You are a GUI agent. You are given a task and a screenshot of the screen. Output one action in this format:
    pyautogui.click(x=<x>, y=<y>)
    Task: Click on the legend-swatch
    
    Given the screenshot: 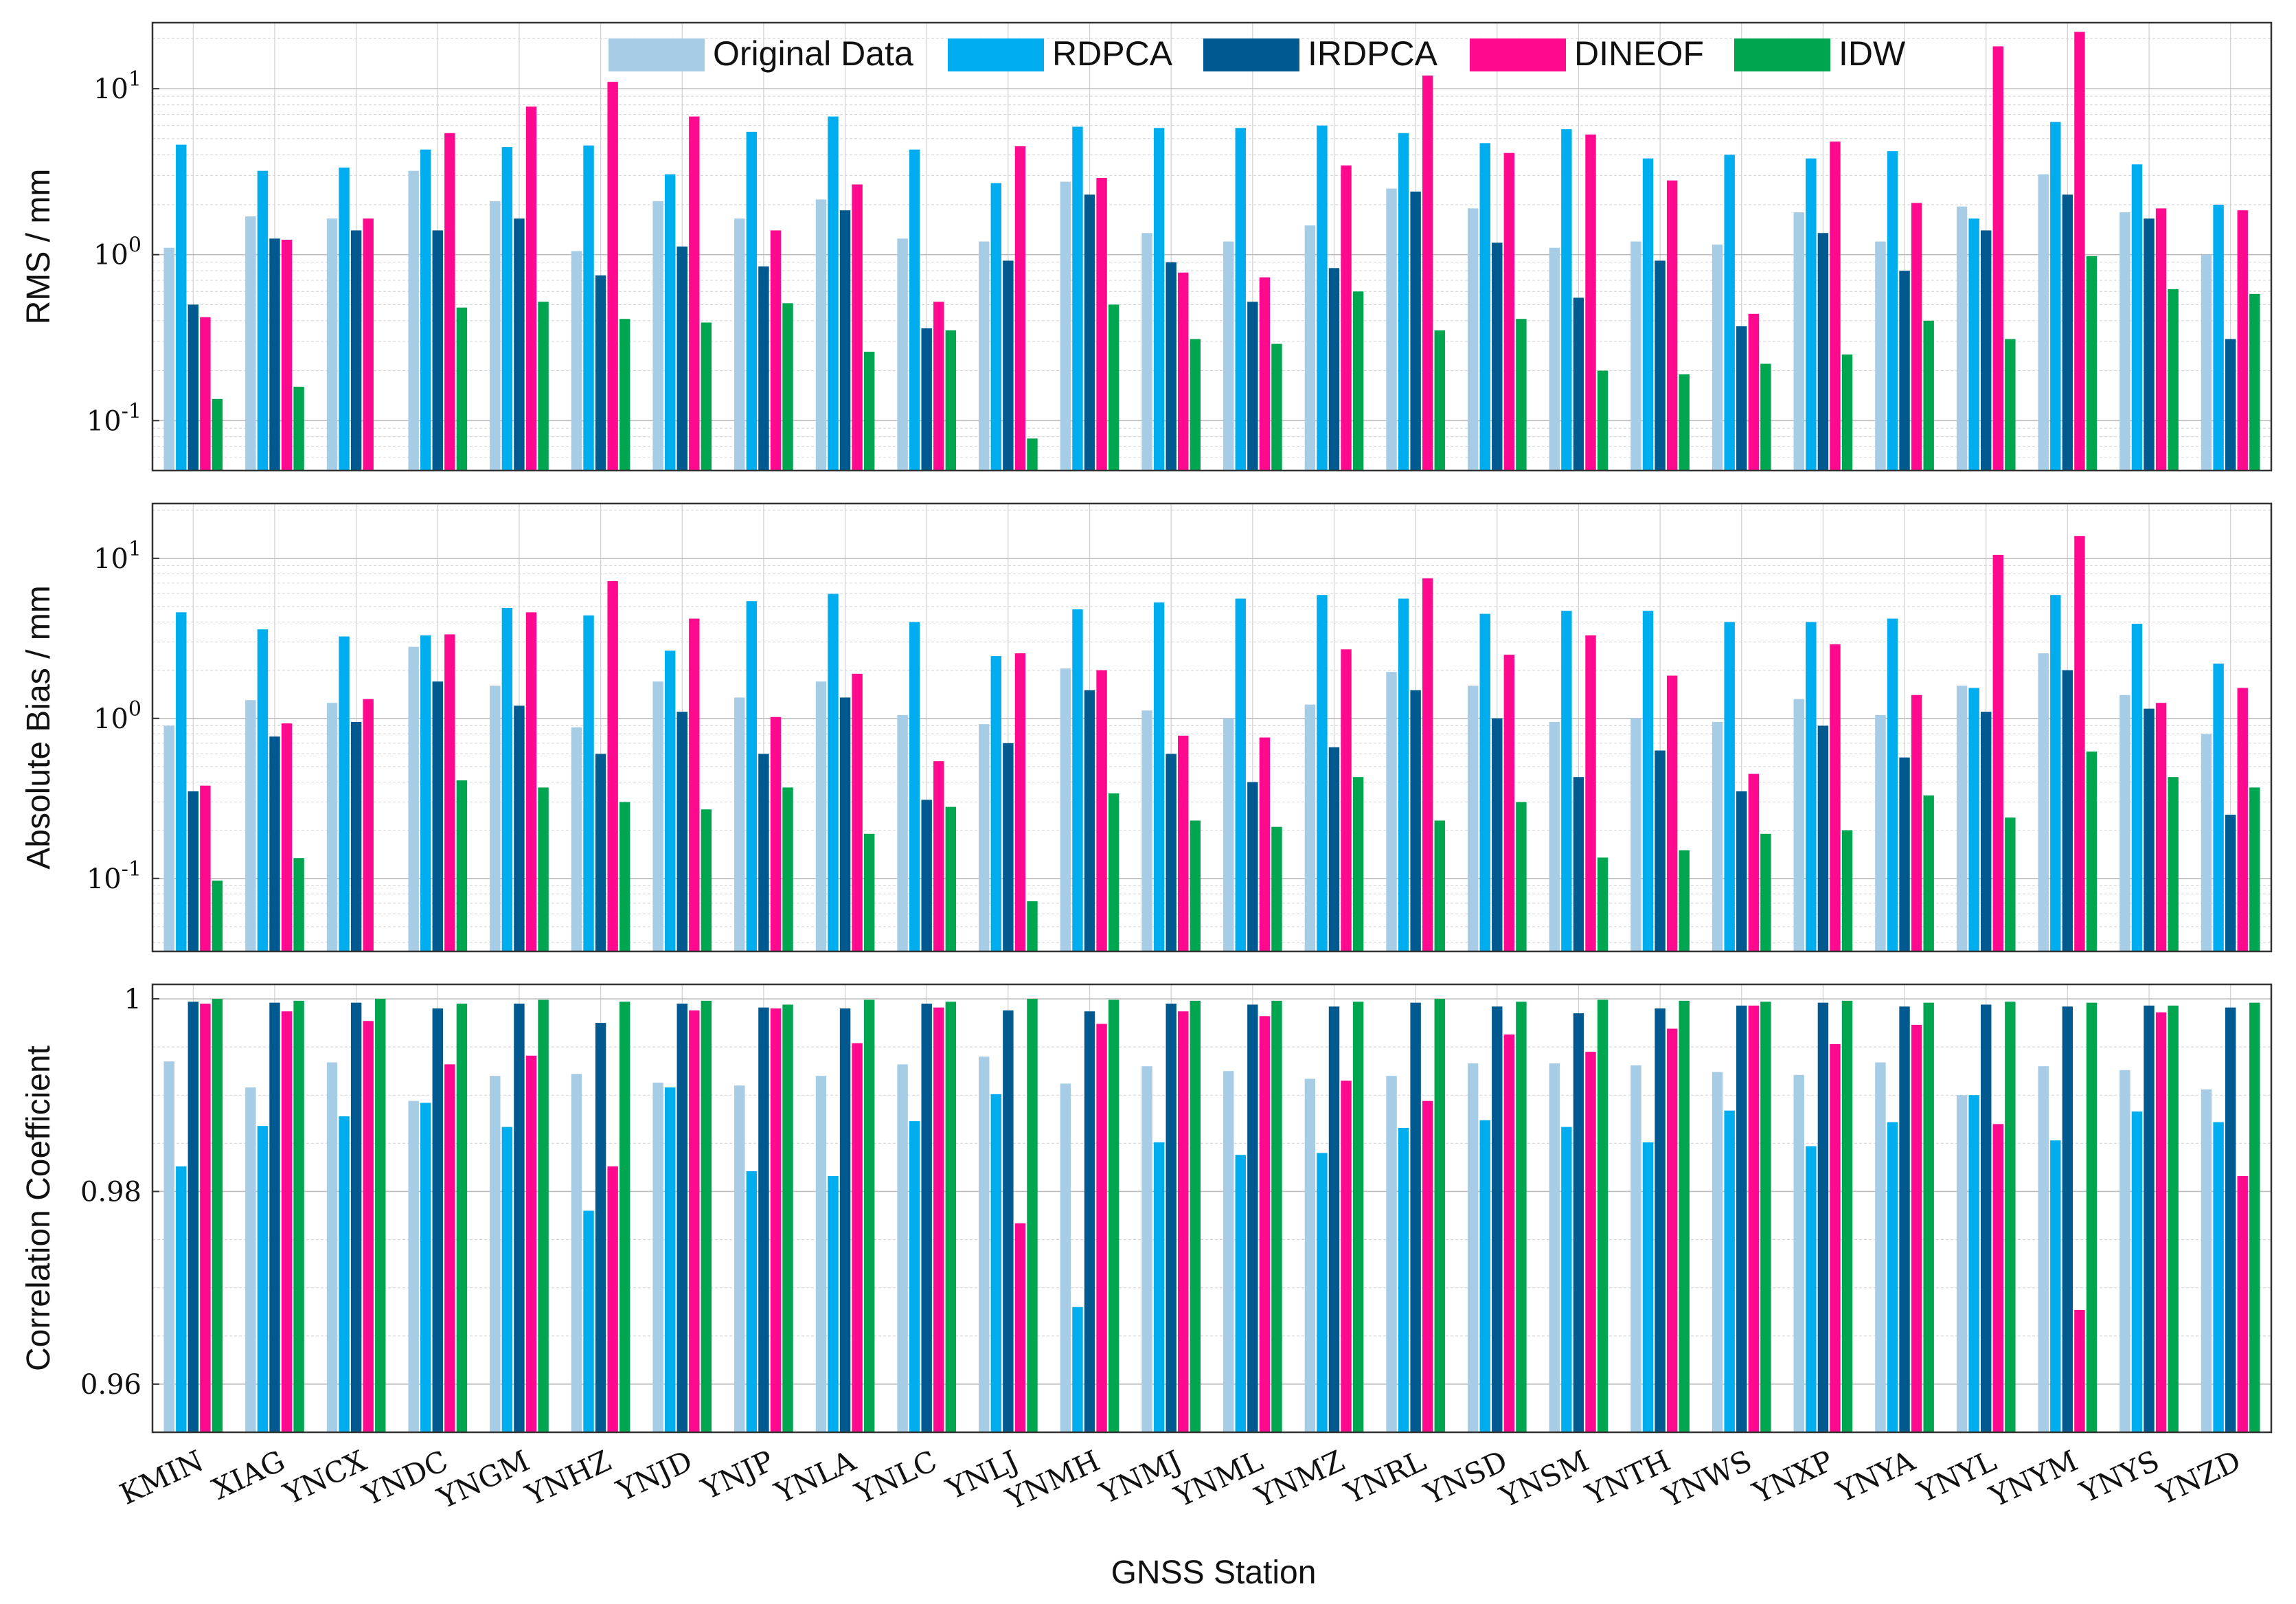 What is the action you would take?
    pyautogui.click(x=1782, y=54)
    